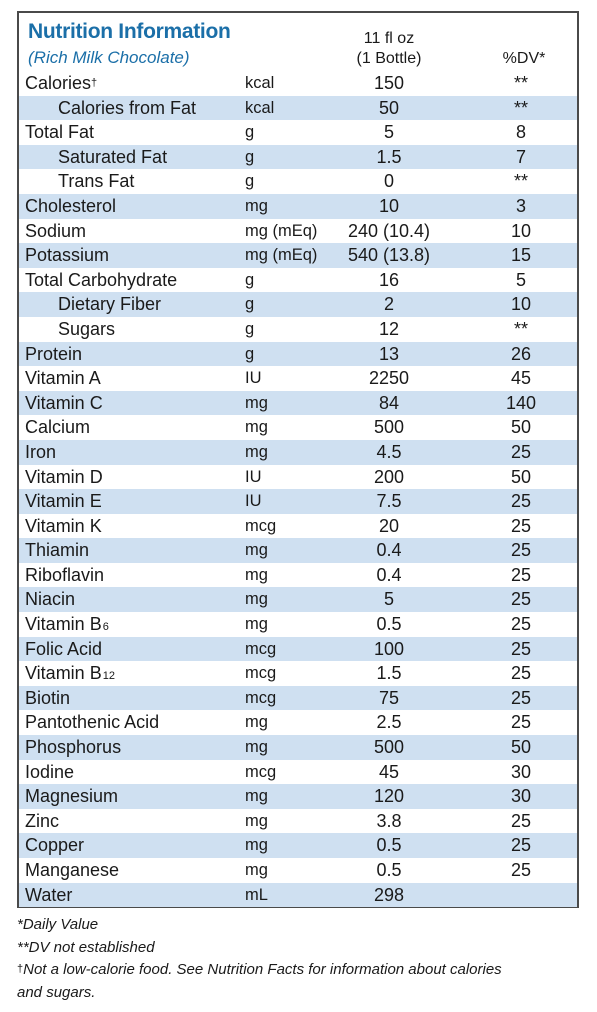  I want to click on nutrient-name-text: Zinc, so click(42, 820).